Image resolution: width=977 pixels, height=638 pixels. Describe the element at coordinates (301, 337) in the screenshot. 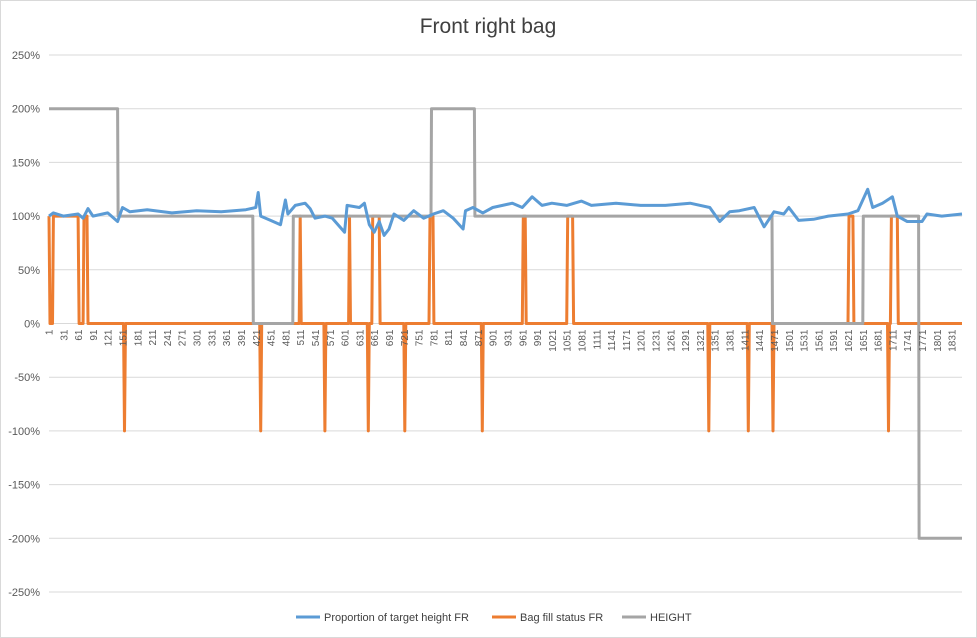

I see `x-tick-label: 511` at that location.